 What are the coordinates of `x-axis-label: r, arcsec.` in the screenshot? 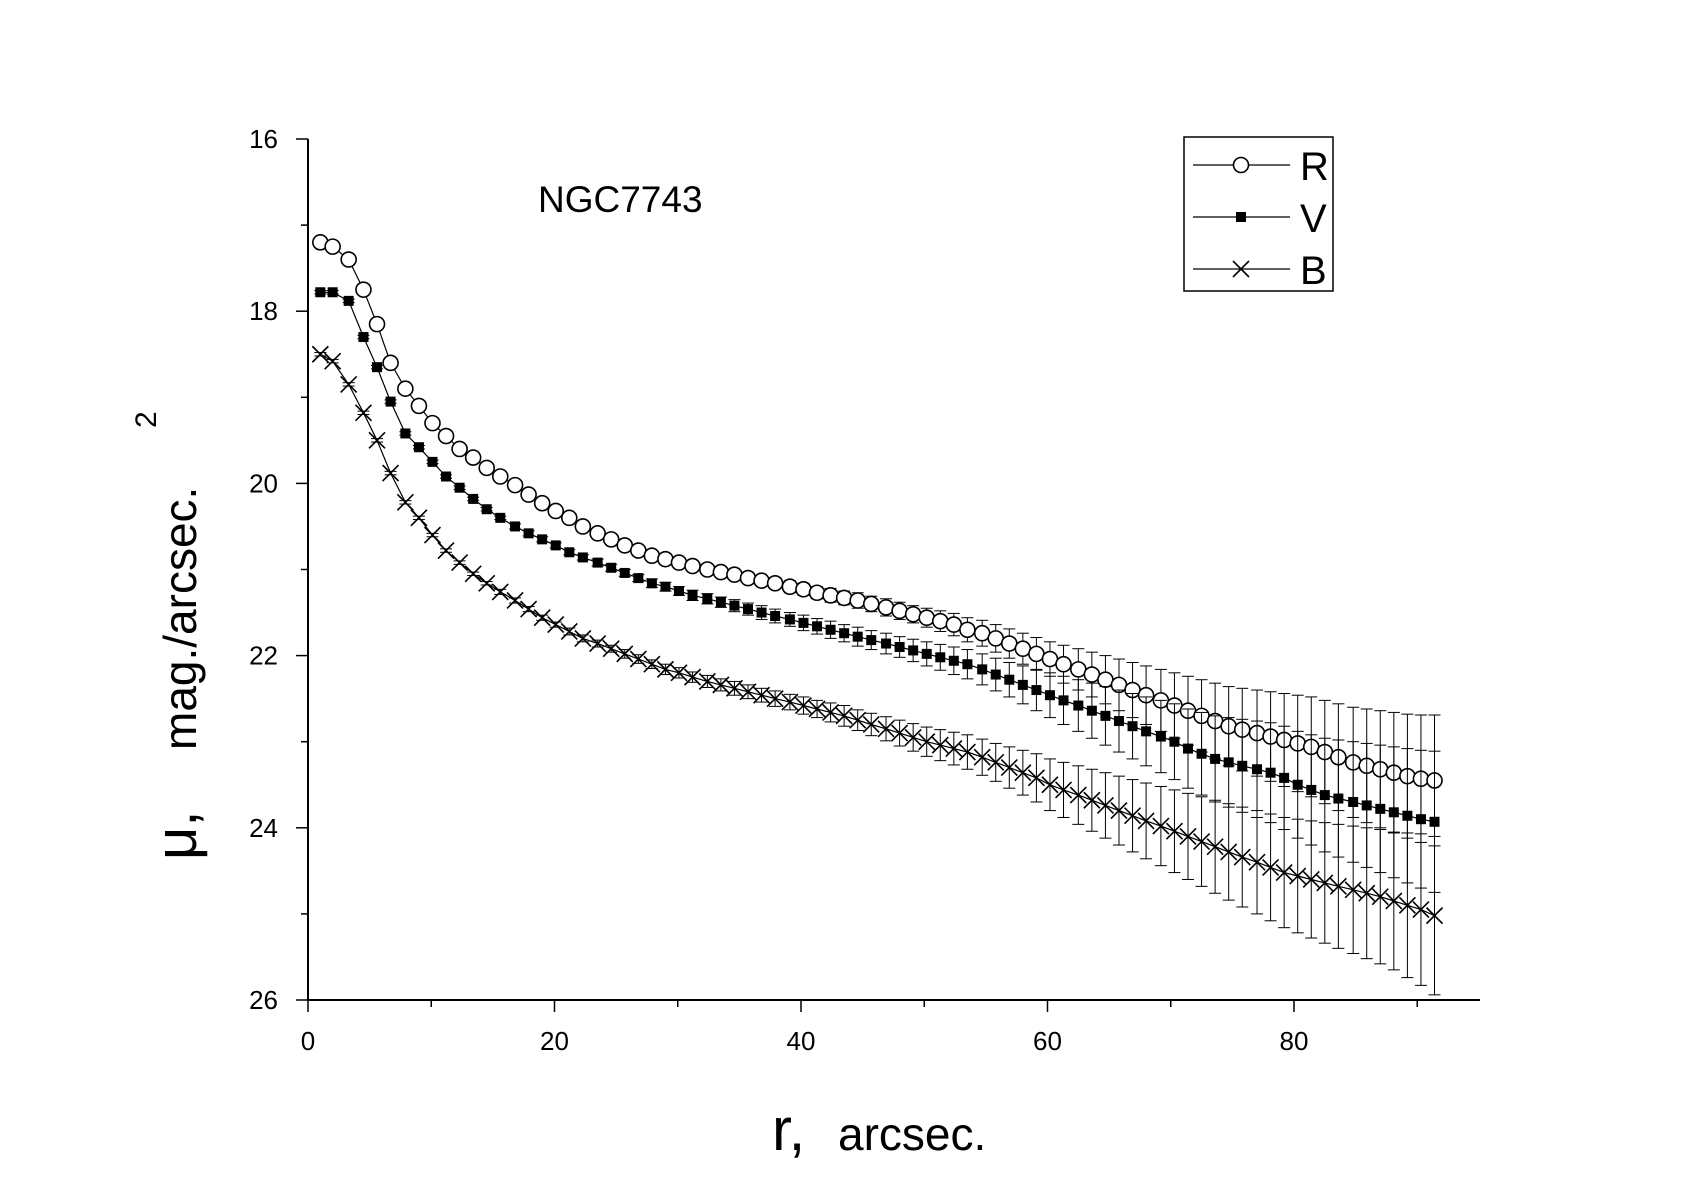 It's located at (879, 1129).